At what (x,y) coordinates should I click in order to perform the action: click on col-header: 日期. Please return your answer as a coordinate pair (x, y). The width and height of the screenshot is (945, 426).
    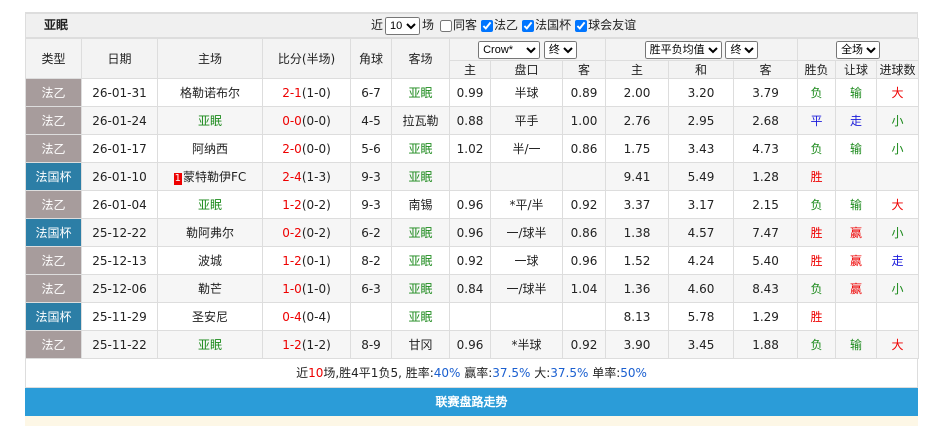
    Looking at the image, I should click on (119, 58).